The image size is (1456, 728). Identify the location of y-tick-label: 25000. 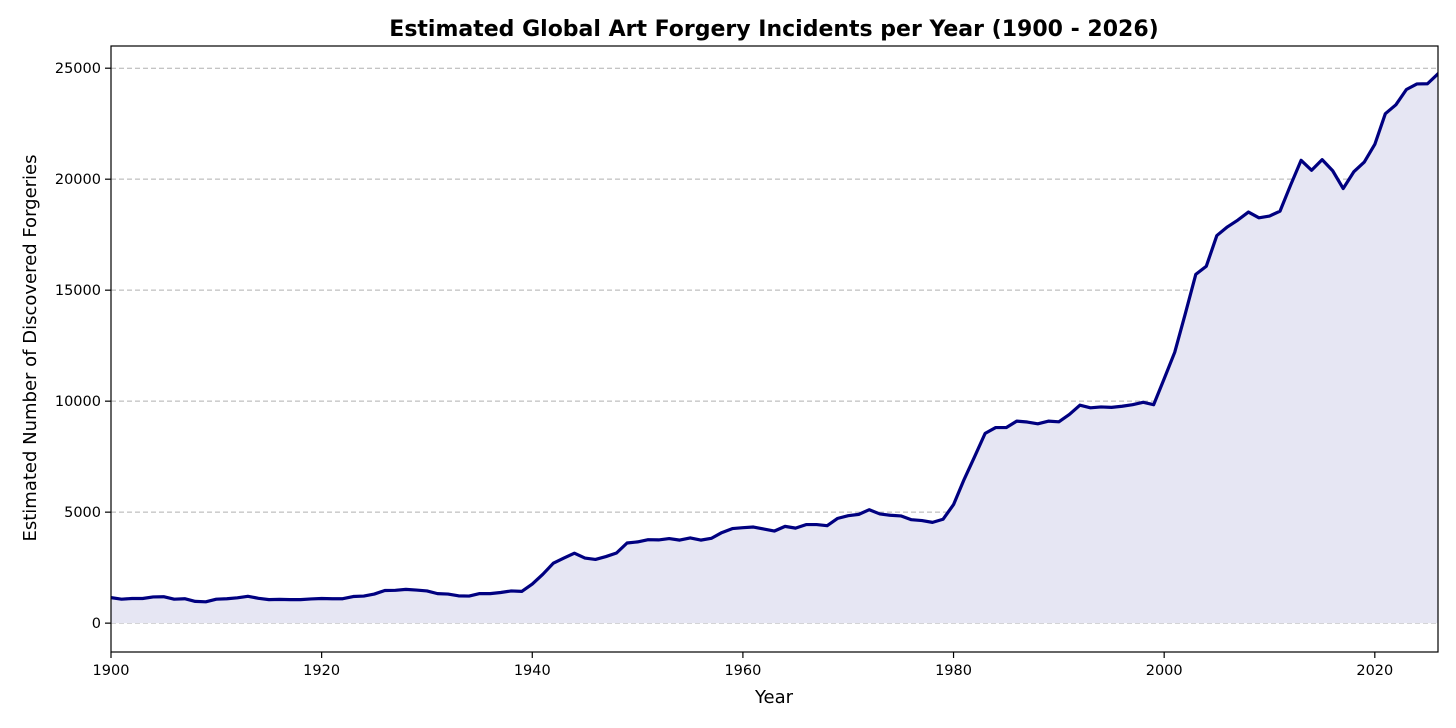
(78, 69).